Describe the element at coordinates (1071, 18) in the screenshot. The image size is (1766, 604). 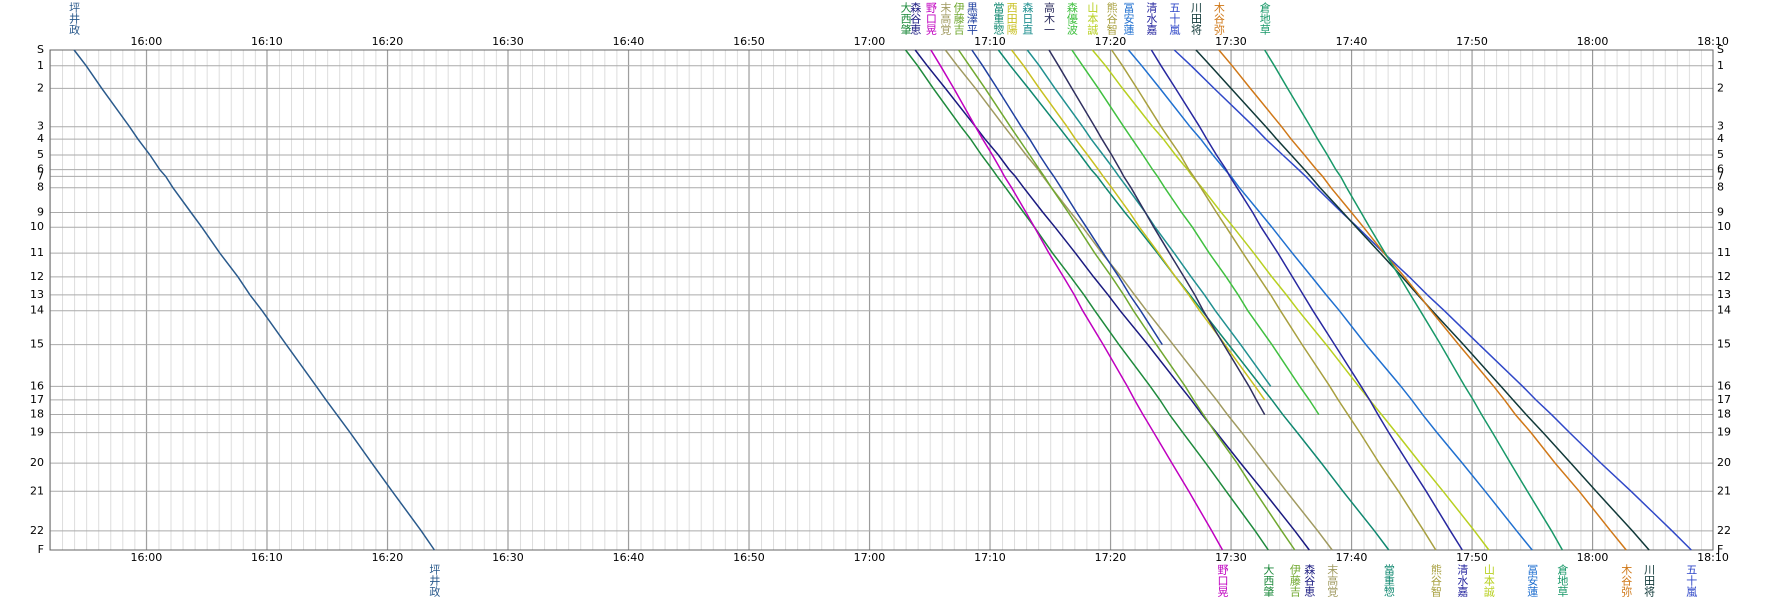
I see `runner-name: 森優波` at that location.